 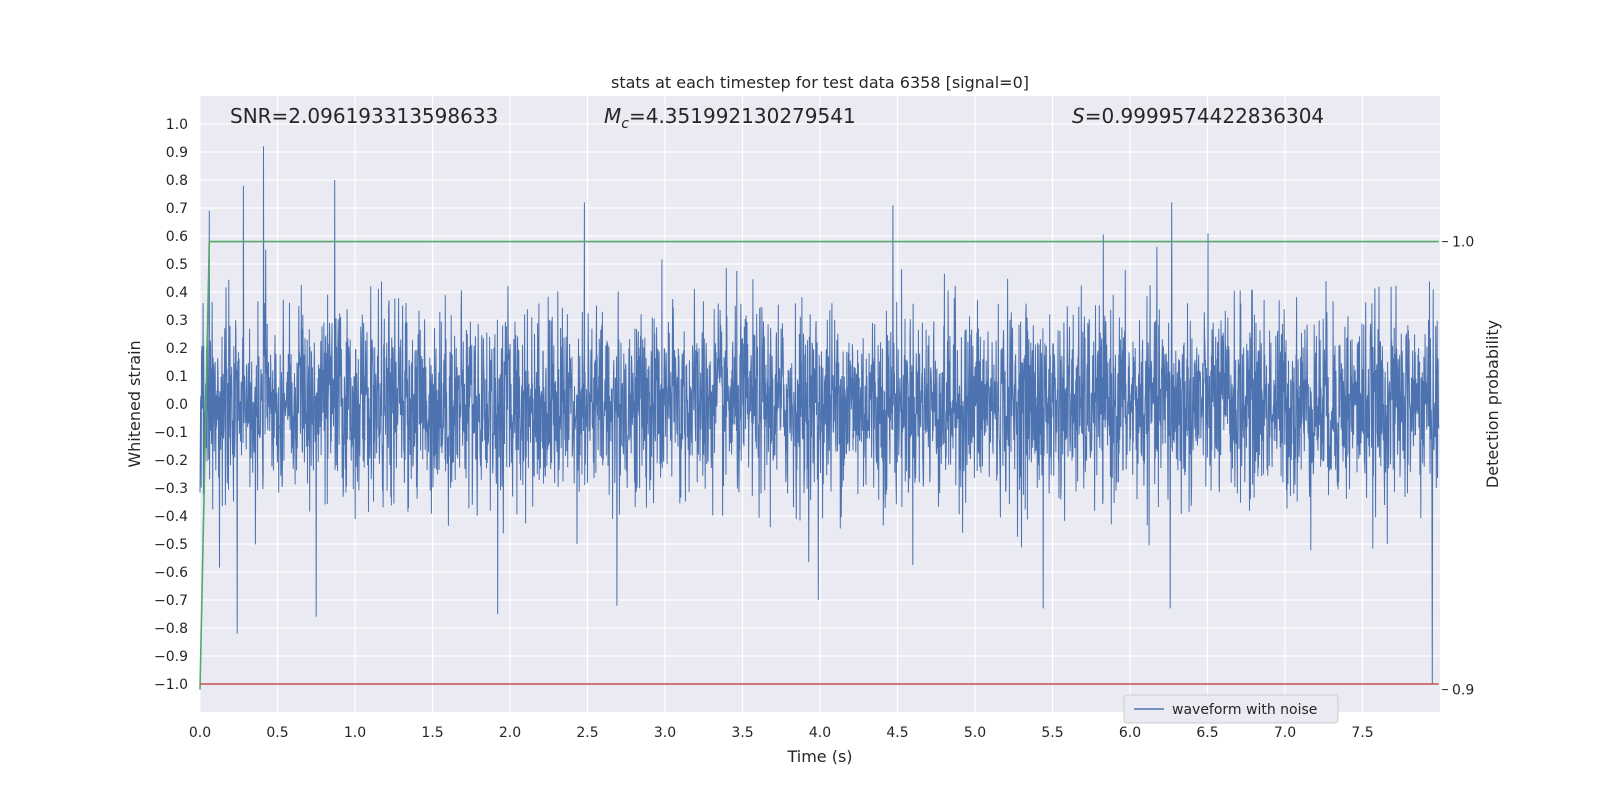 I want to click on y-tick-label: −0.8, so click(x=171, y=629).